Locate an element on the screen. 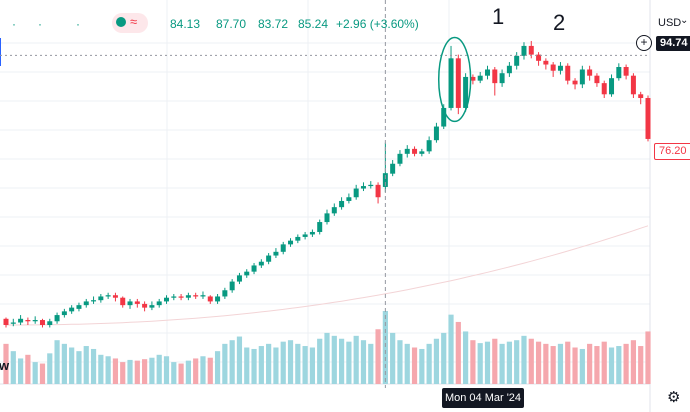 This screenshot has height=412, width=690. currency-selector: USD is located at coordinates (670, 23).